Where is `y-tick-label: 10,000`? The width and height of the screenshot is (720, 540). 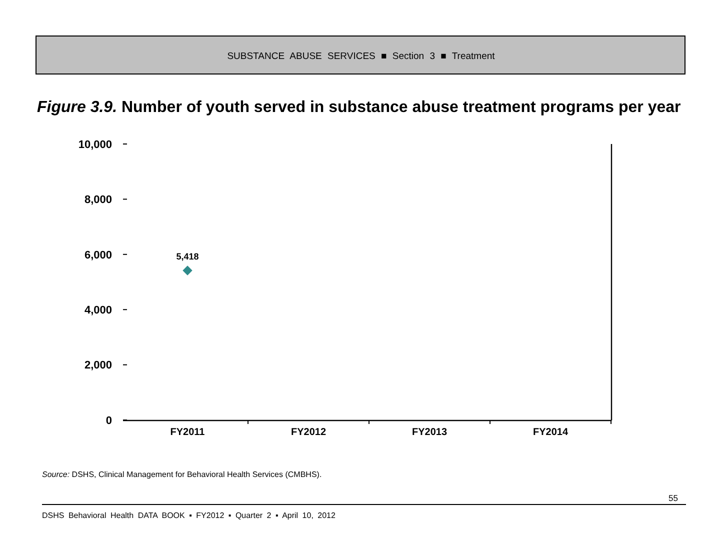 y-tick-label: 10,000 is located at coordinates (95, 144).